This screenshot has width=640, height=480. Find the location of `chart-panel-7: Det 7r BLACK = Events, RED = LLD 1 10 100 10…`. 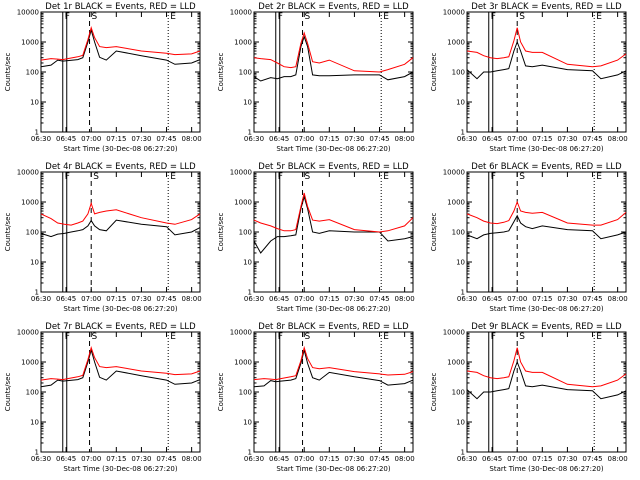

chart-panel-7: Det 7r BLACK = Events, RED = LLD 1 10 100 10… is located at coordinates (103, 397).